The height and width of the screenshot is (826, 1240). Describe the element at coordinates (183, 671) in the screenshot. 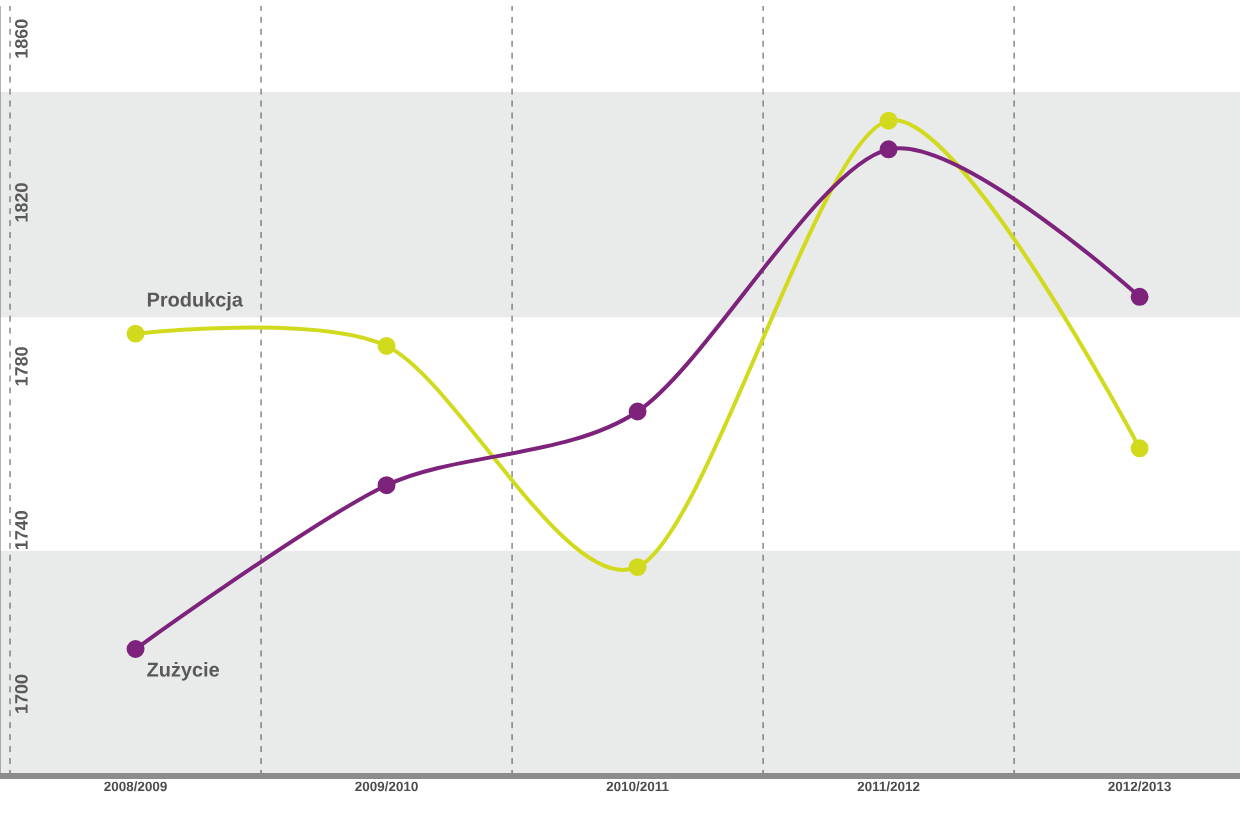

I see `series-label: Zużycie` at that location.